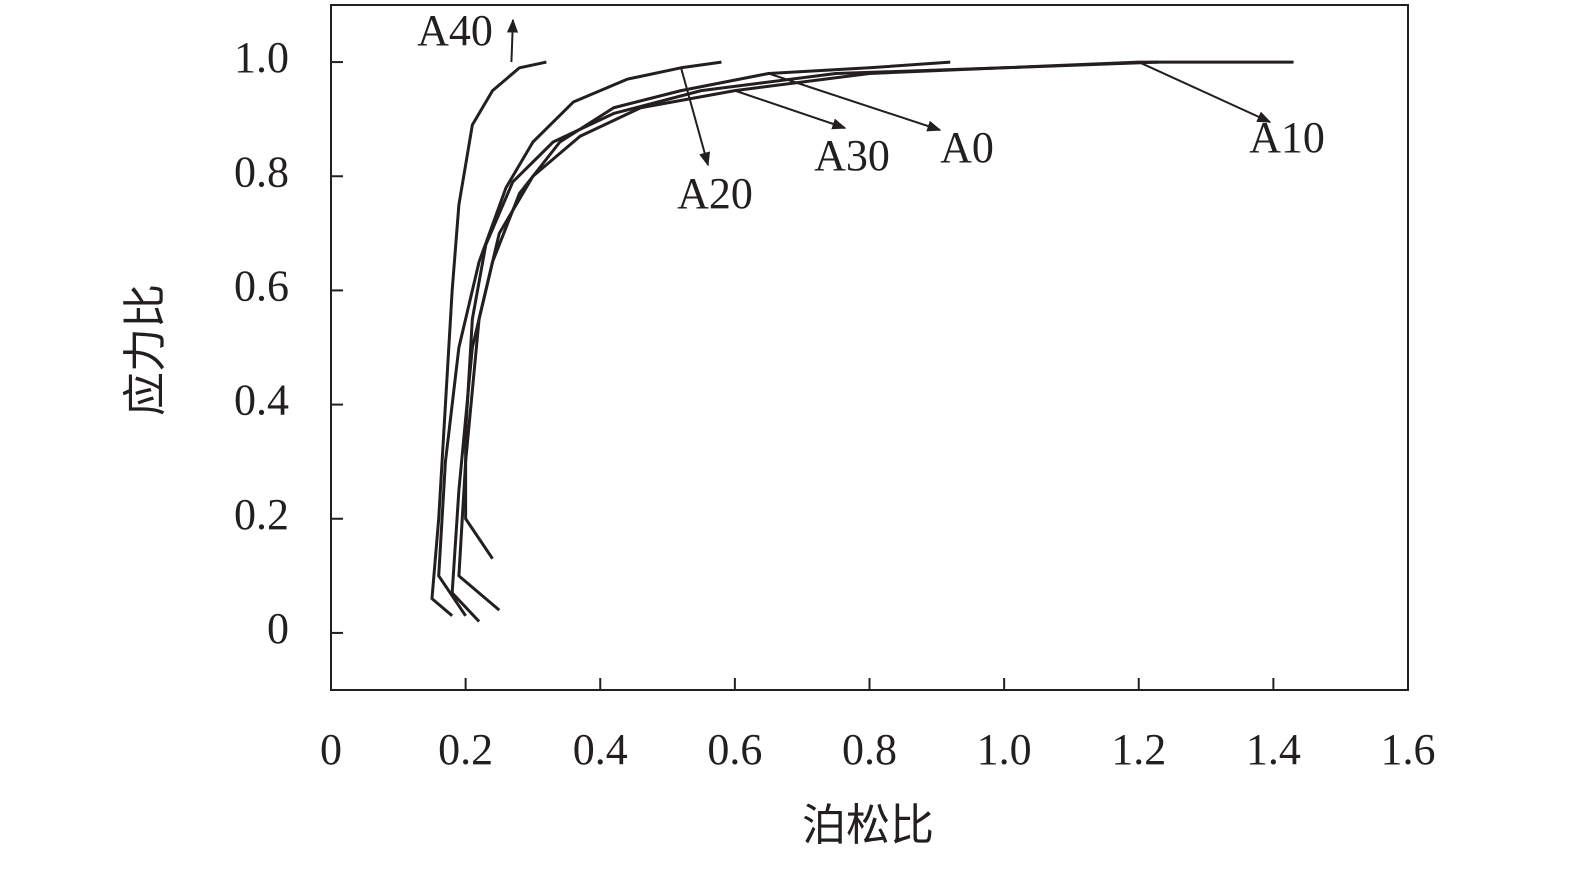  Describe the element at coordinates (600, 749) in the screenshot. I see `x-tick-label: 0.4` at that location.